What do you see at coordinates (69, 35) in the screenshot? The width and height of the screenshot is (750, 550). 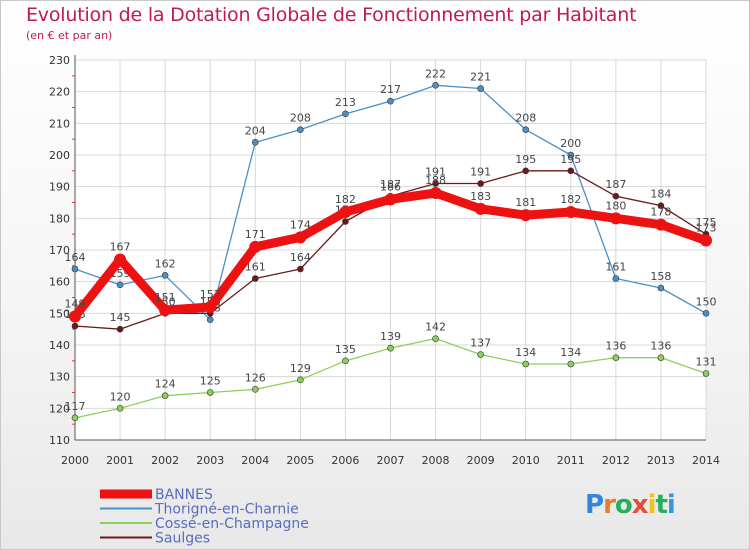 I see `chart-subtitle: (en € et par an)` at bounding box center [69, 35].